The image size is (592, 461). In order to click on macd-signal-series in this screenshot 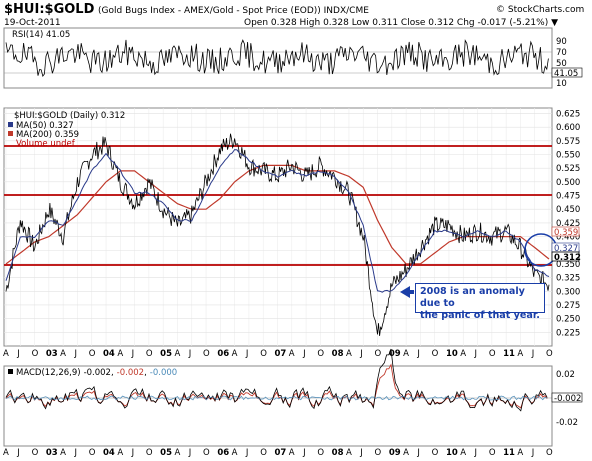, I will do `click(276, 386)`.